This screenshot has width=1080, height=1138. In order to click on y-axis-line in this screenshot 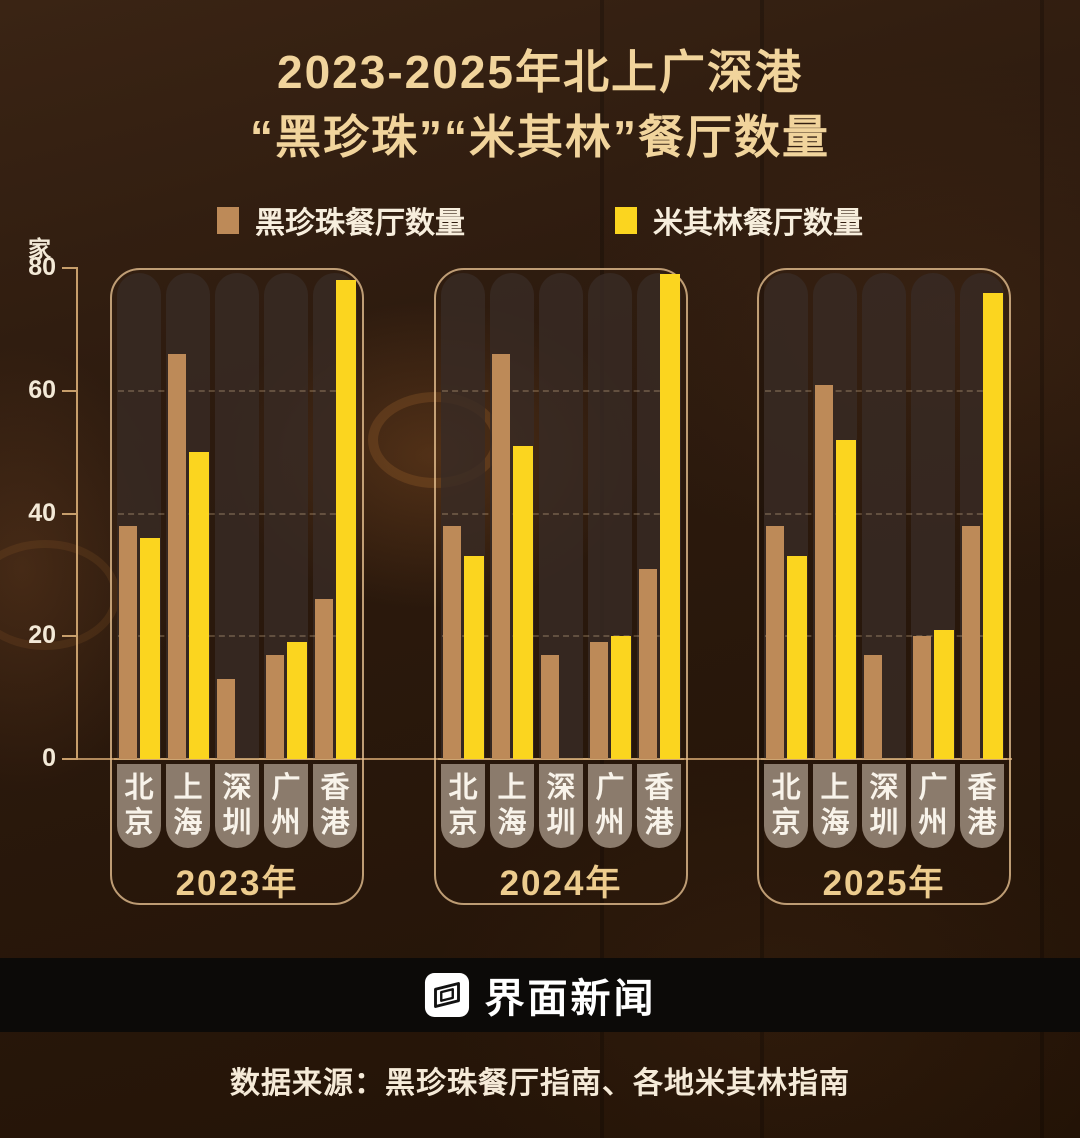, I will do `click(77, 513)`.